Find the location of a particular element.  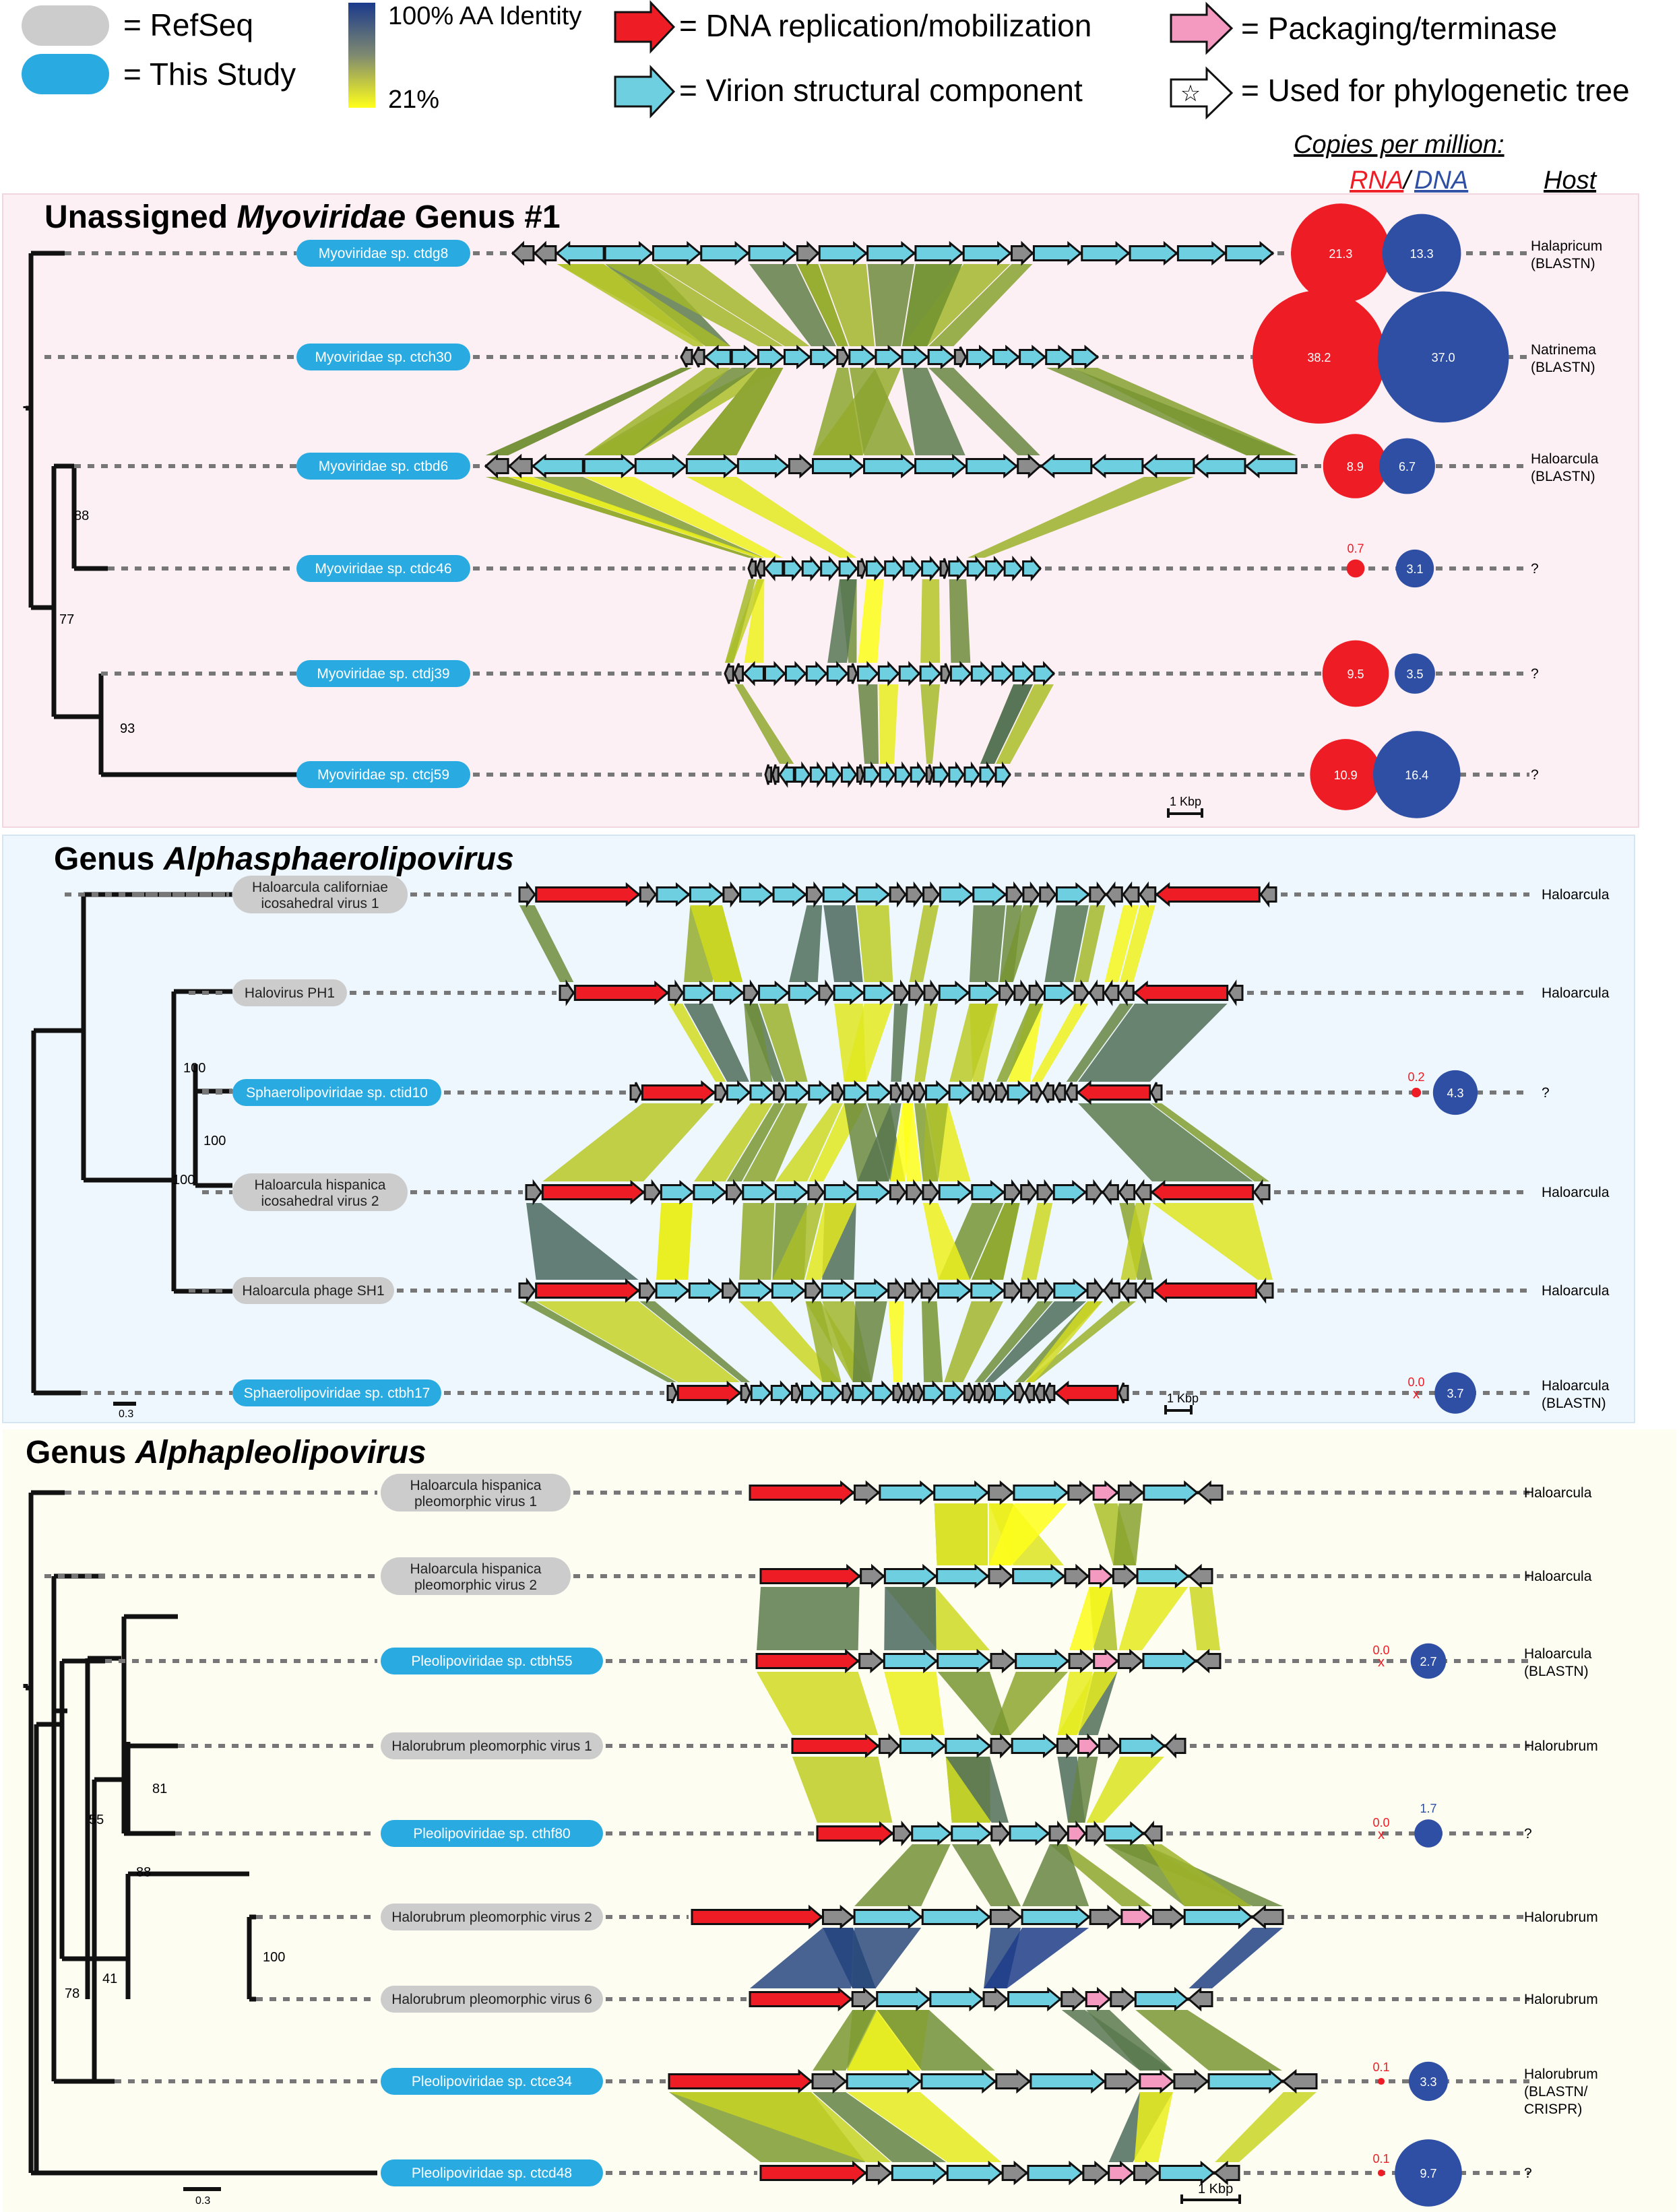

host-name: Haloarcula is located at coordinates (1576, 895).